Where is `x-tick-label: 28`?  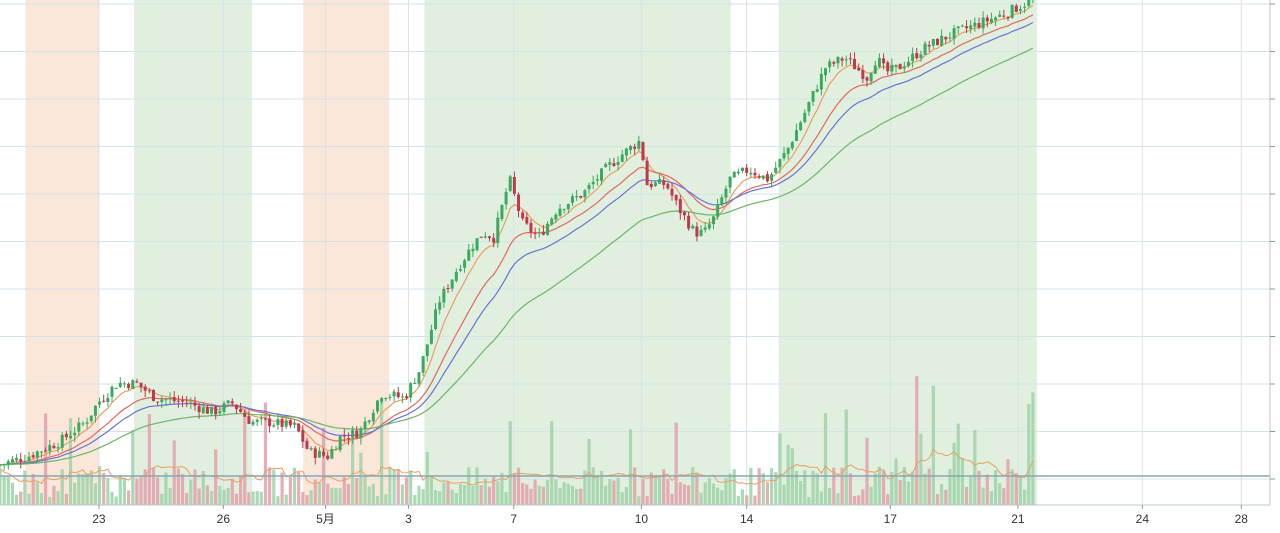 x-tick-label: 28 is located at coordinates (1242, 519).